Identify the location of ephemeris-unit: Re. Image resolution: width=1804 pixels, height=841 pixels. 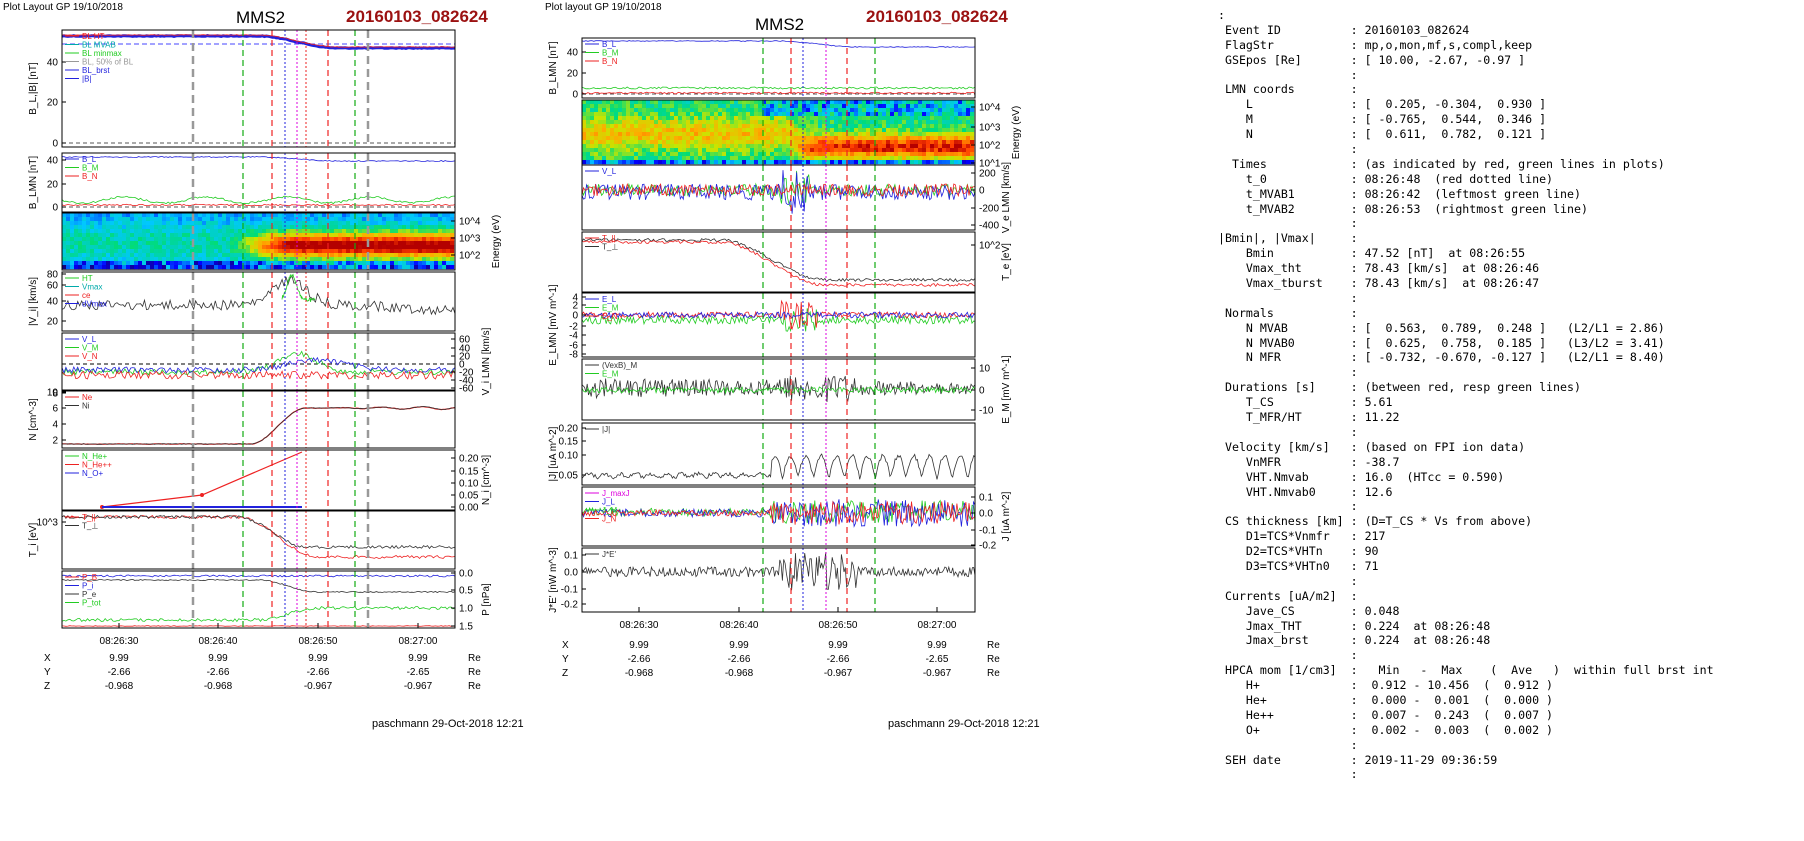
(474, 658).